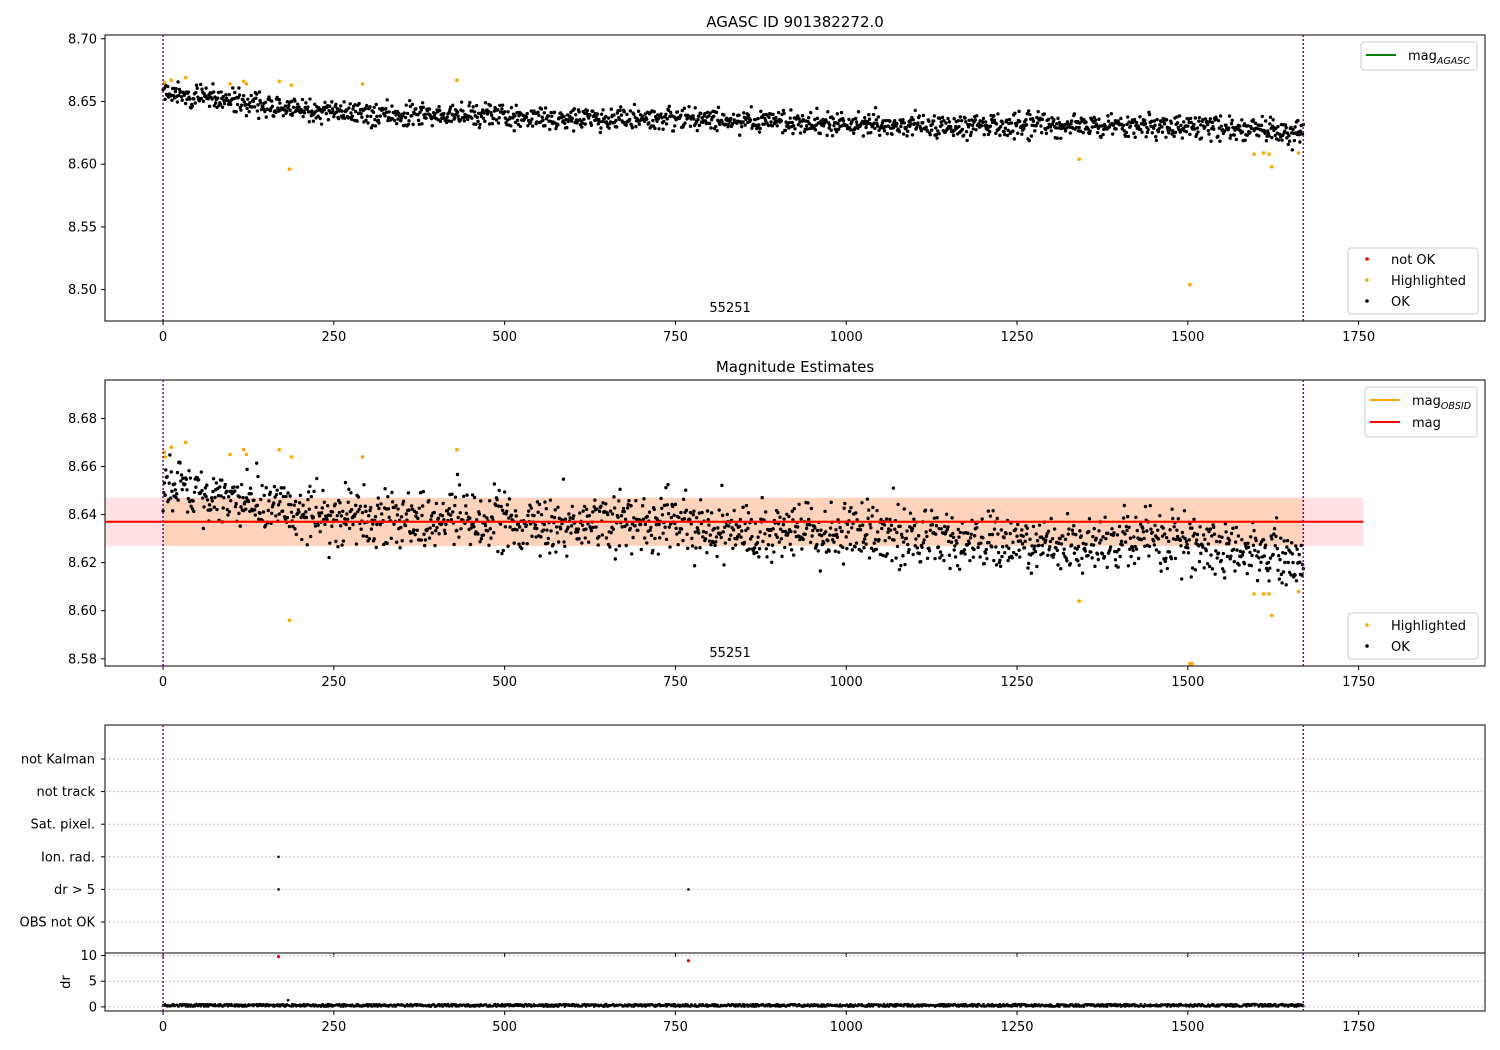 This screenshot has width=1500, height=1050. Describe the element at coordinates (82, 611) in the screenshot. I see `y-tick-label: 8.60` at that location.